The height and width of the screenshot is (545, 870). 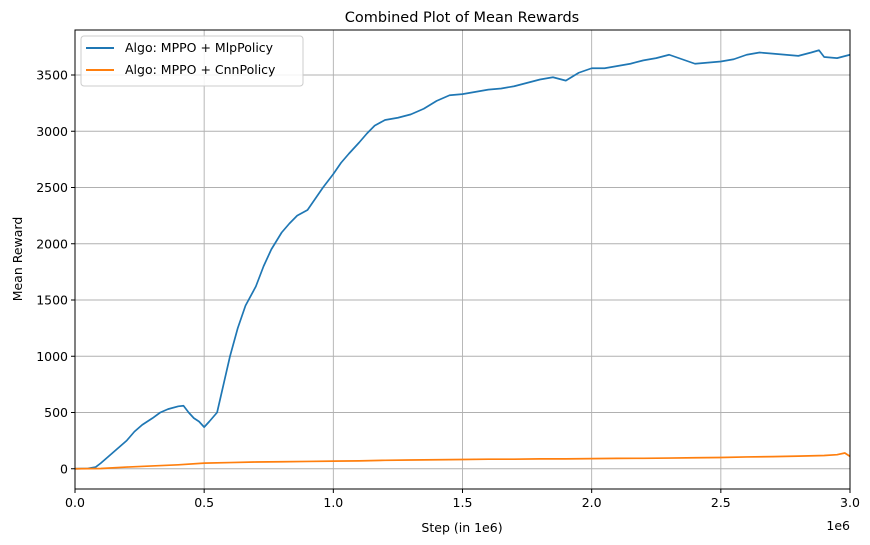 What do you see at coordinates (721, 502) in the screenshot?
I see `x-tick-label-5: 2.5` at bounding box center [721, 502].